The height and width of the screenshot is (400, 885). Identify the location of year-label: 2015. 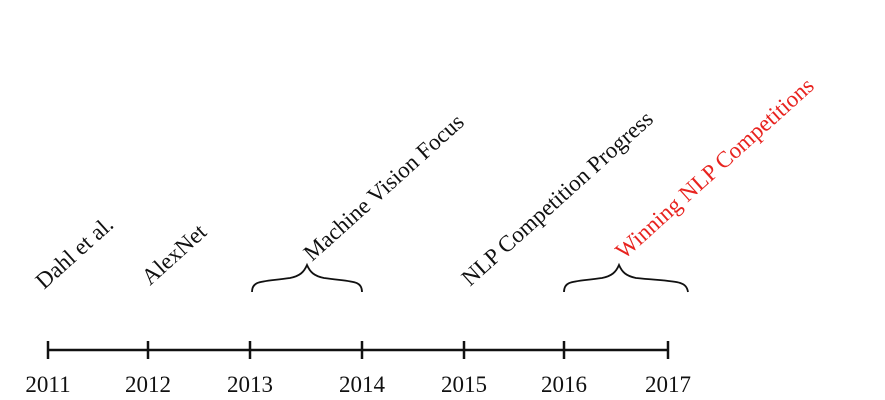
(464, 384).